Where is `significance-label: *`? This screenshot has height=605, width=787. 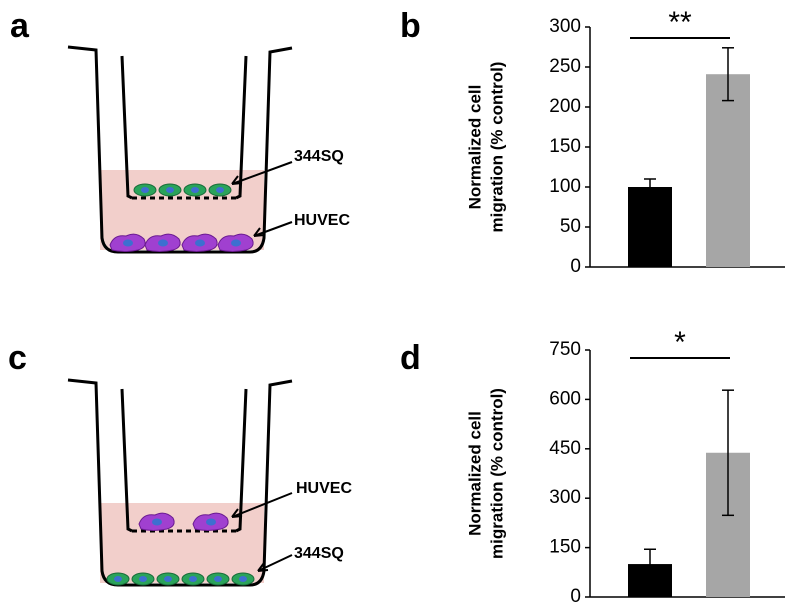
significance-label: * is located at coordinates (680, 342).